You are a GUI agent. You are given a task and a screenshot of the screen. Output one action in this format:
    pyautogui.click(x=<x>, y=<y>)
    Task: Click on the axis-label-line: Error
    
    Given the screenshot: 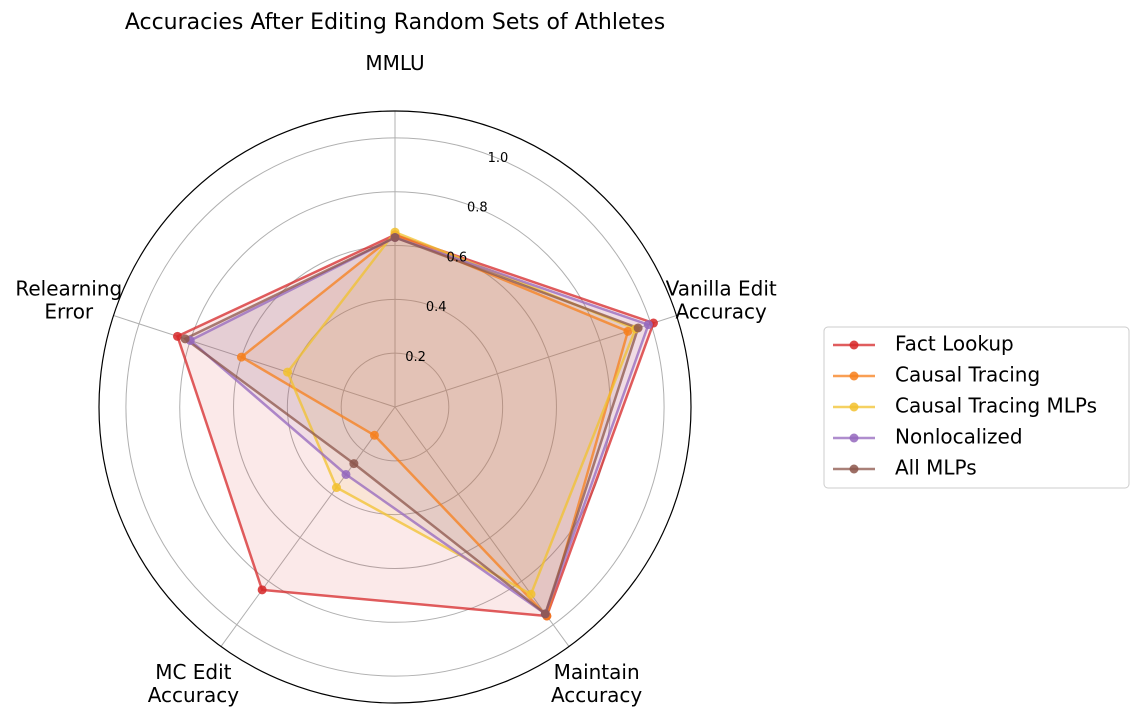 What is the action you would take?
    pyautogui.click(x=69, y=311)
    